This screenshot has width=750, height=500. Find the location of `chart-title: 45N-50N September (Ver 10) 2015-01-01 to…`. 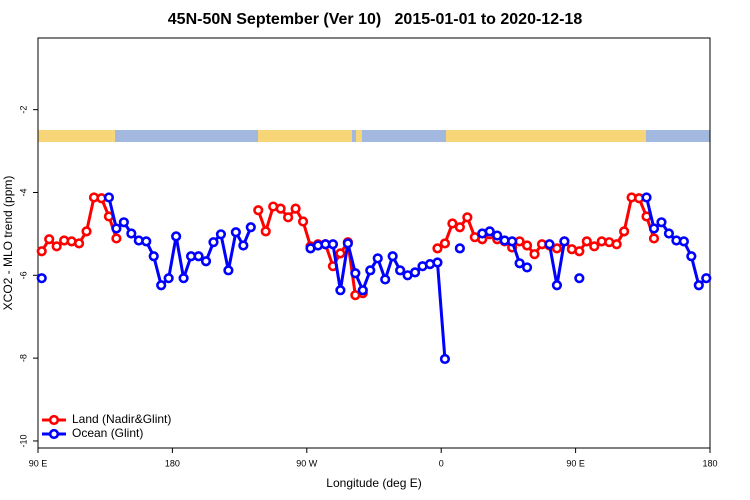

chart-title: 45N-50N September (Ver 10) 2015-01-01 to… is located at coordinates (375, 19).